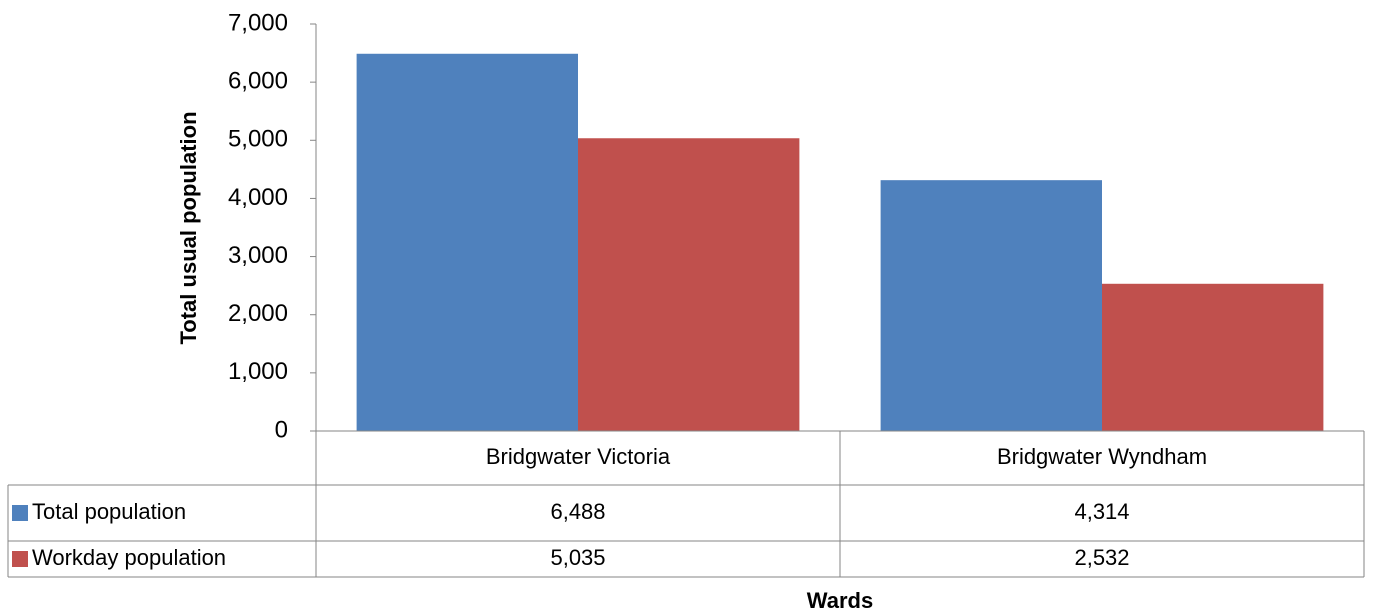  I want to click on y-tick-label: 5,000, so click(258, 139).